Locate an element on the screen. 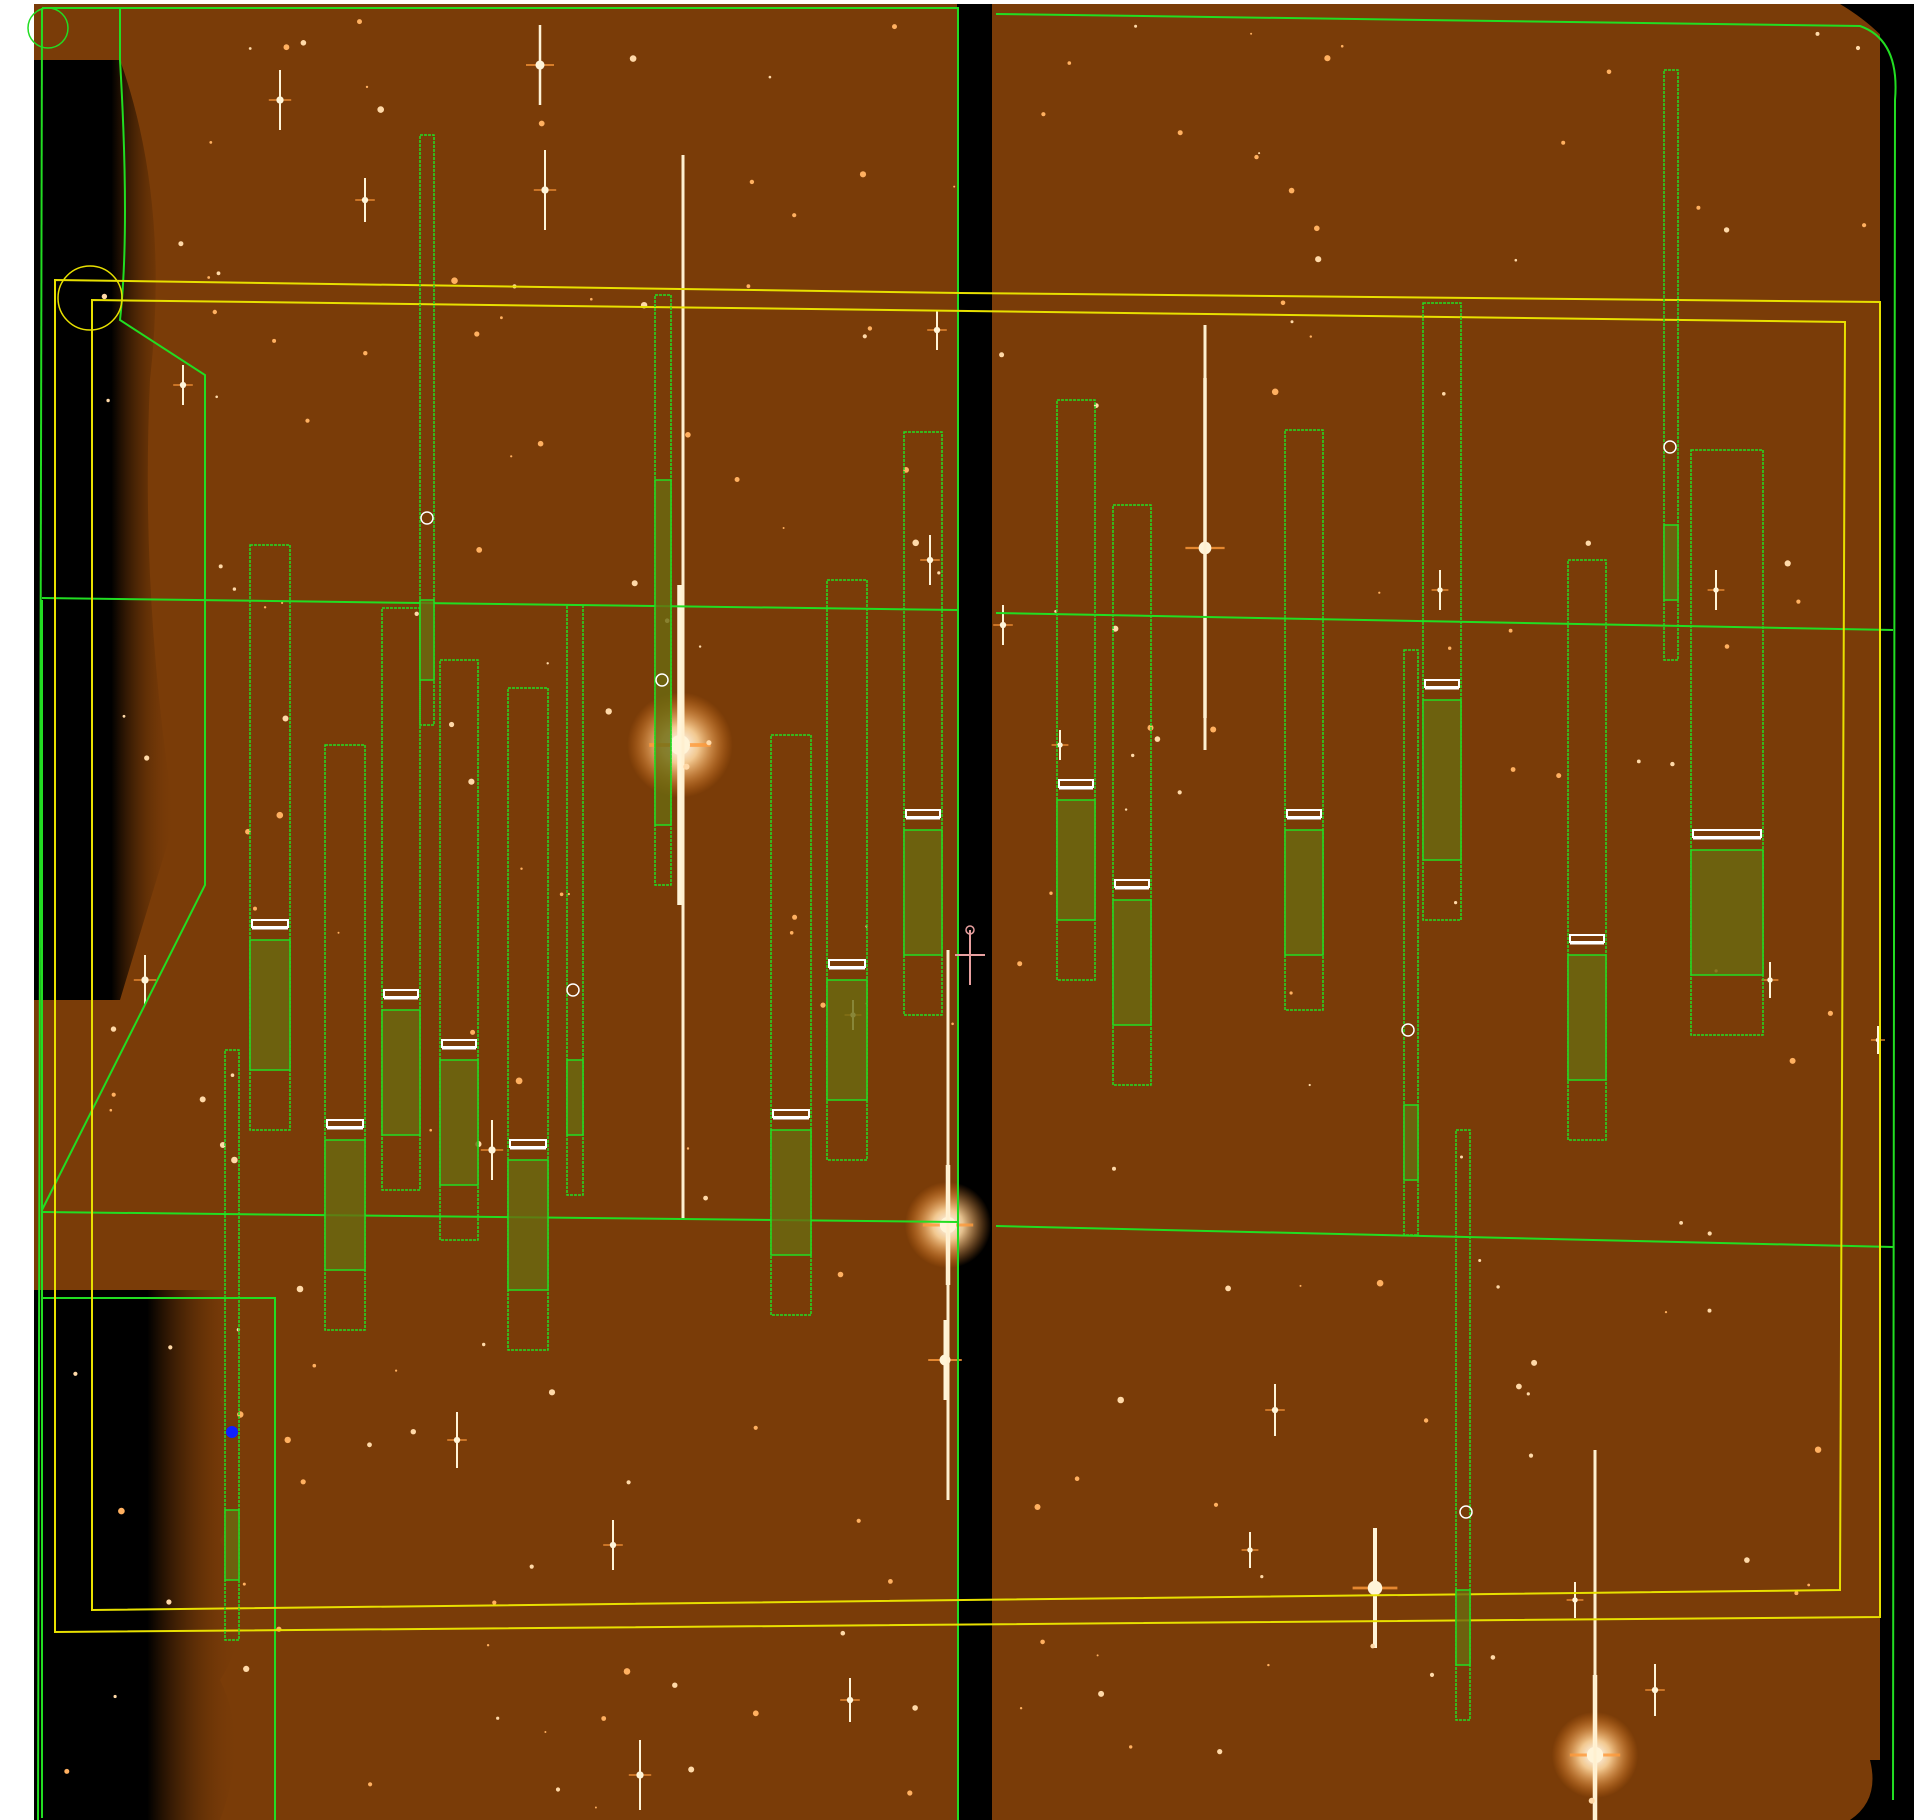 The height and width of the screenshot is (1820, 1927). crosshair-icon is located at coordinates (970, 955).